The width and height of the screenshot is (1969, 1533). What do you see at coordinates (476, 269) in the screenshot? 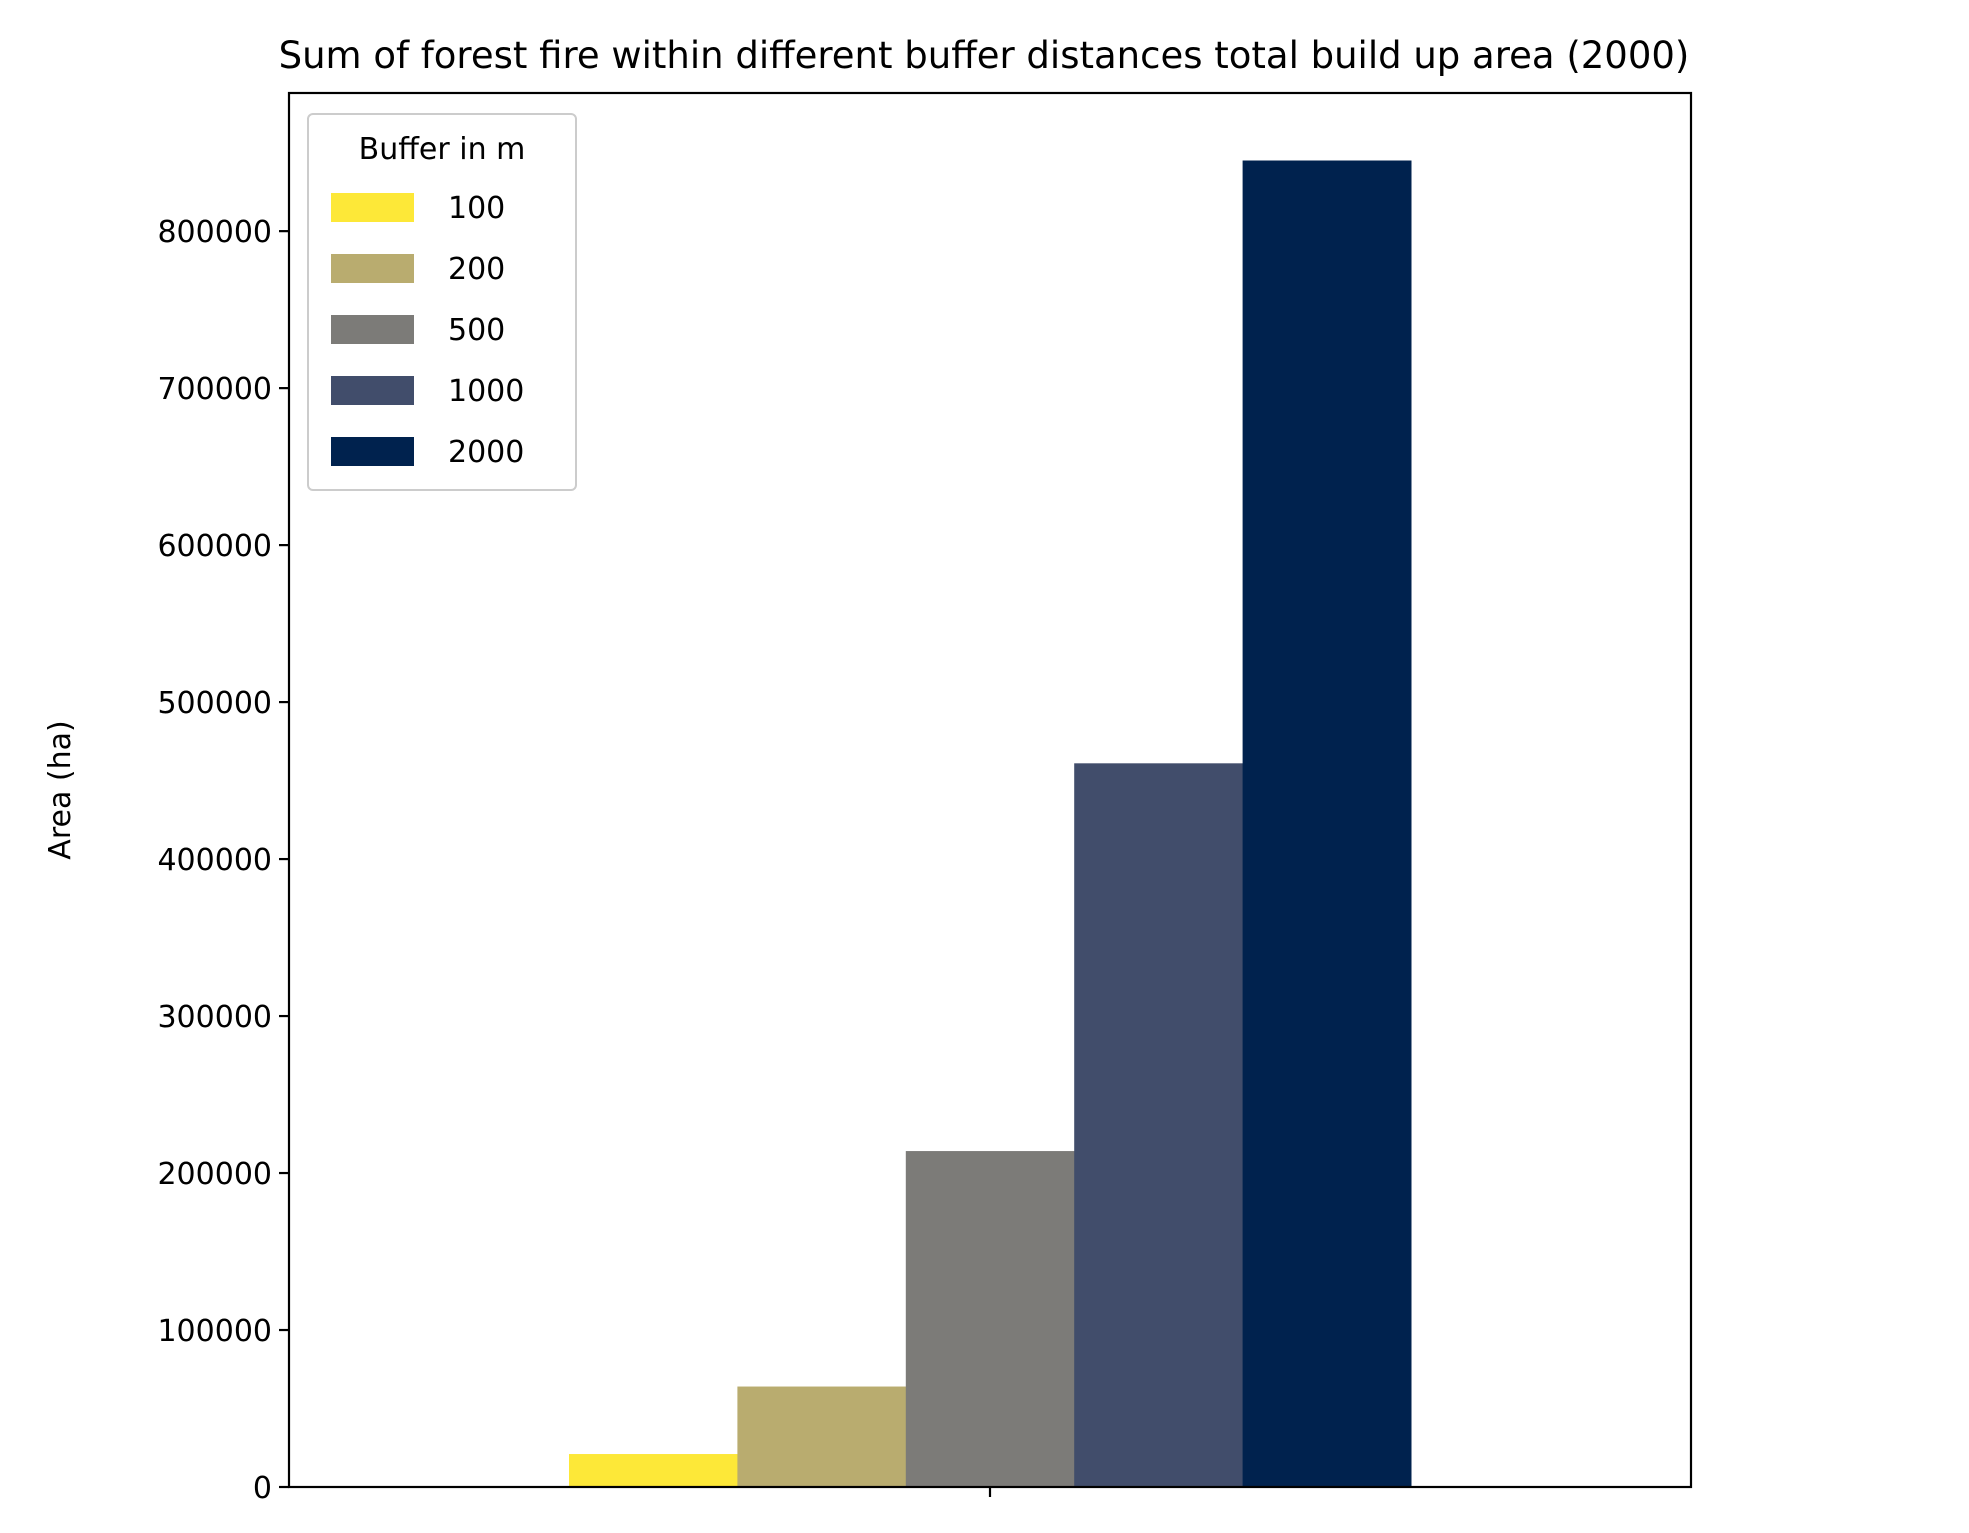
I see `legend-label-200: 200` at bounding box center [476, 269].